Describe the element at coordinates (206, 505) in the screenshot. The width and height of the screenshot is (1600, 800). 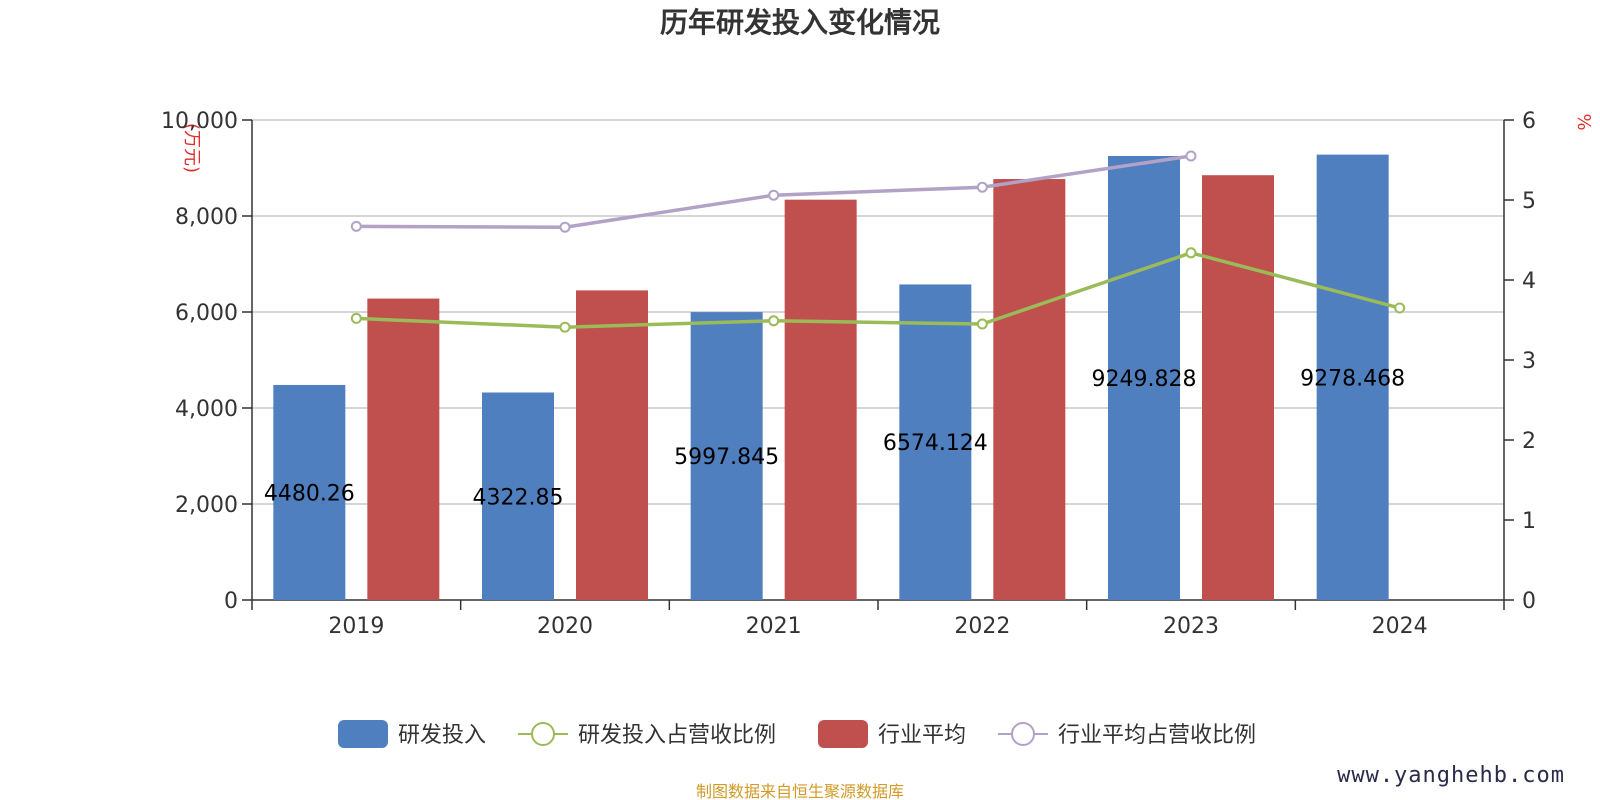
I see `left-axis-tick-label: 2,000` at that location.